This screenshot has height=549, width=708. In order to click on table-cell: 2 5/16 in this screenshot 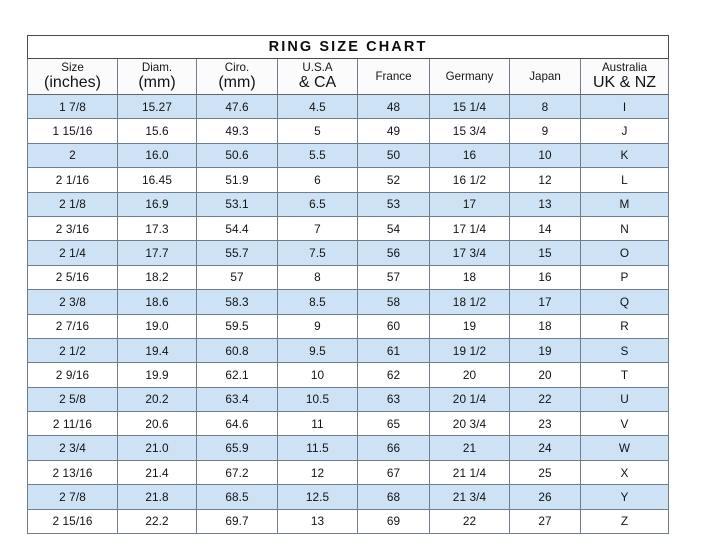, I will do `click(72, 277)`.